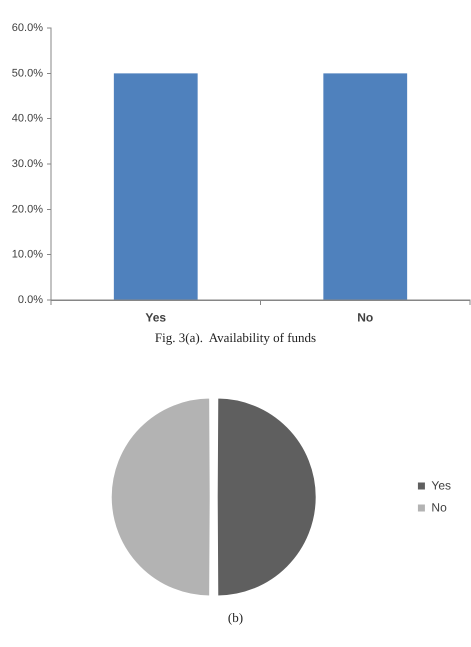 The width and height of the screenshot is (471, 647). I want to click on y-tick-label: 30.0%, so click(28, 164).